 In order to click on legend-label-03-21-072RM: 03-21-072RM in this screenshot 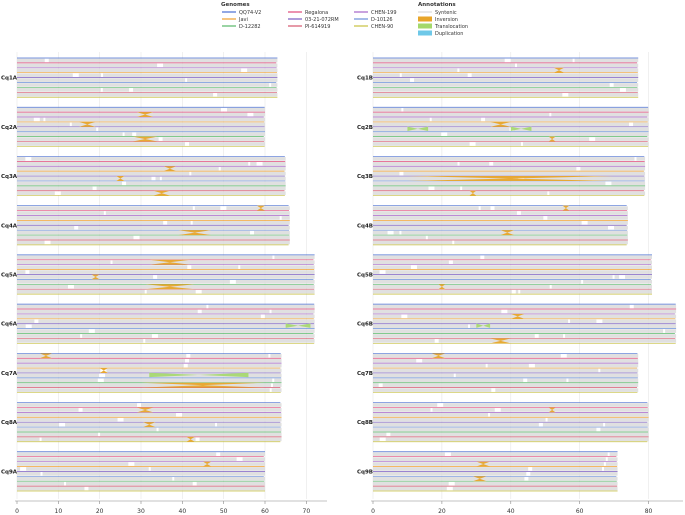, I will do `click(322, 20)`.